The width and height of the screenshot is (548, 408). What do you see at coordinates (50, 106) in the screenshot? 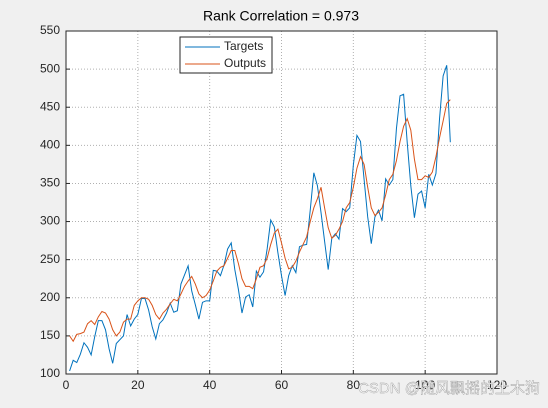
I see `y-tick-label: 450` at bounding box center [50, 106].